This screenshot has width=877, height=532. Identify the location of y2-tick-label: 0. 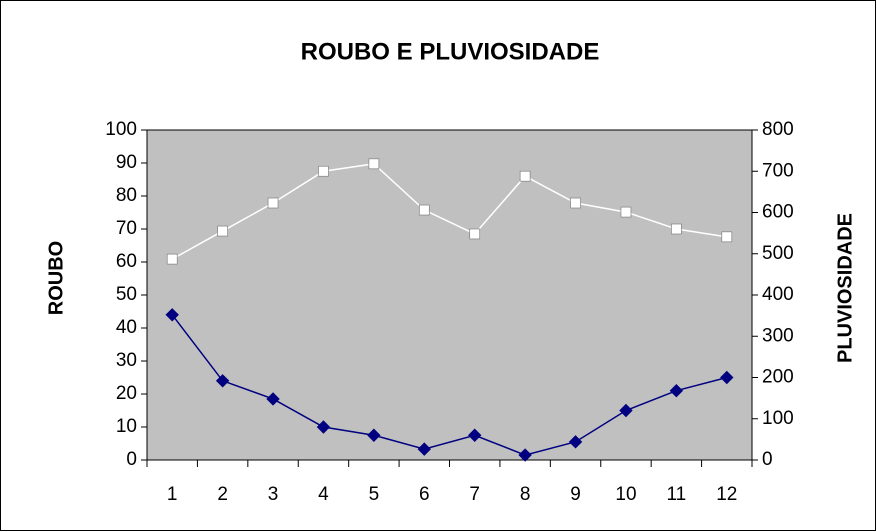
(767, 459).